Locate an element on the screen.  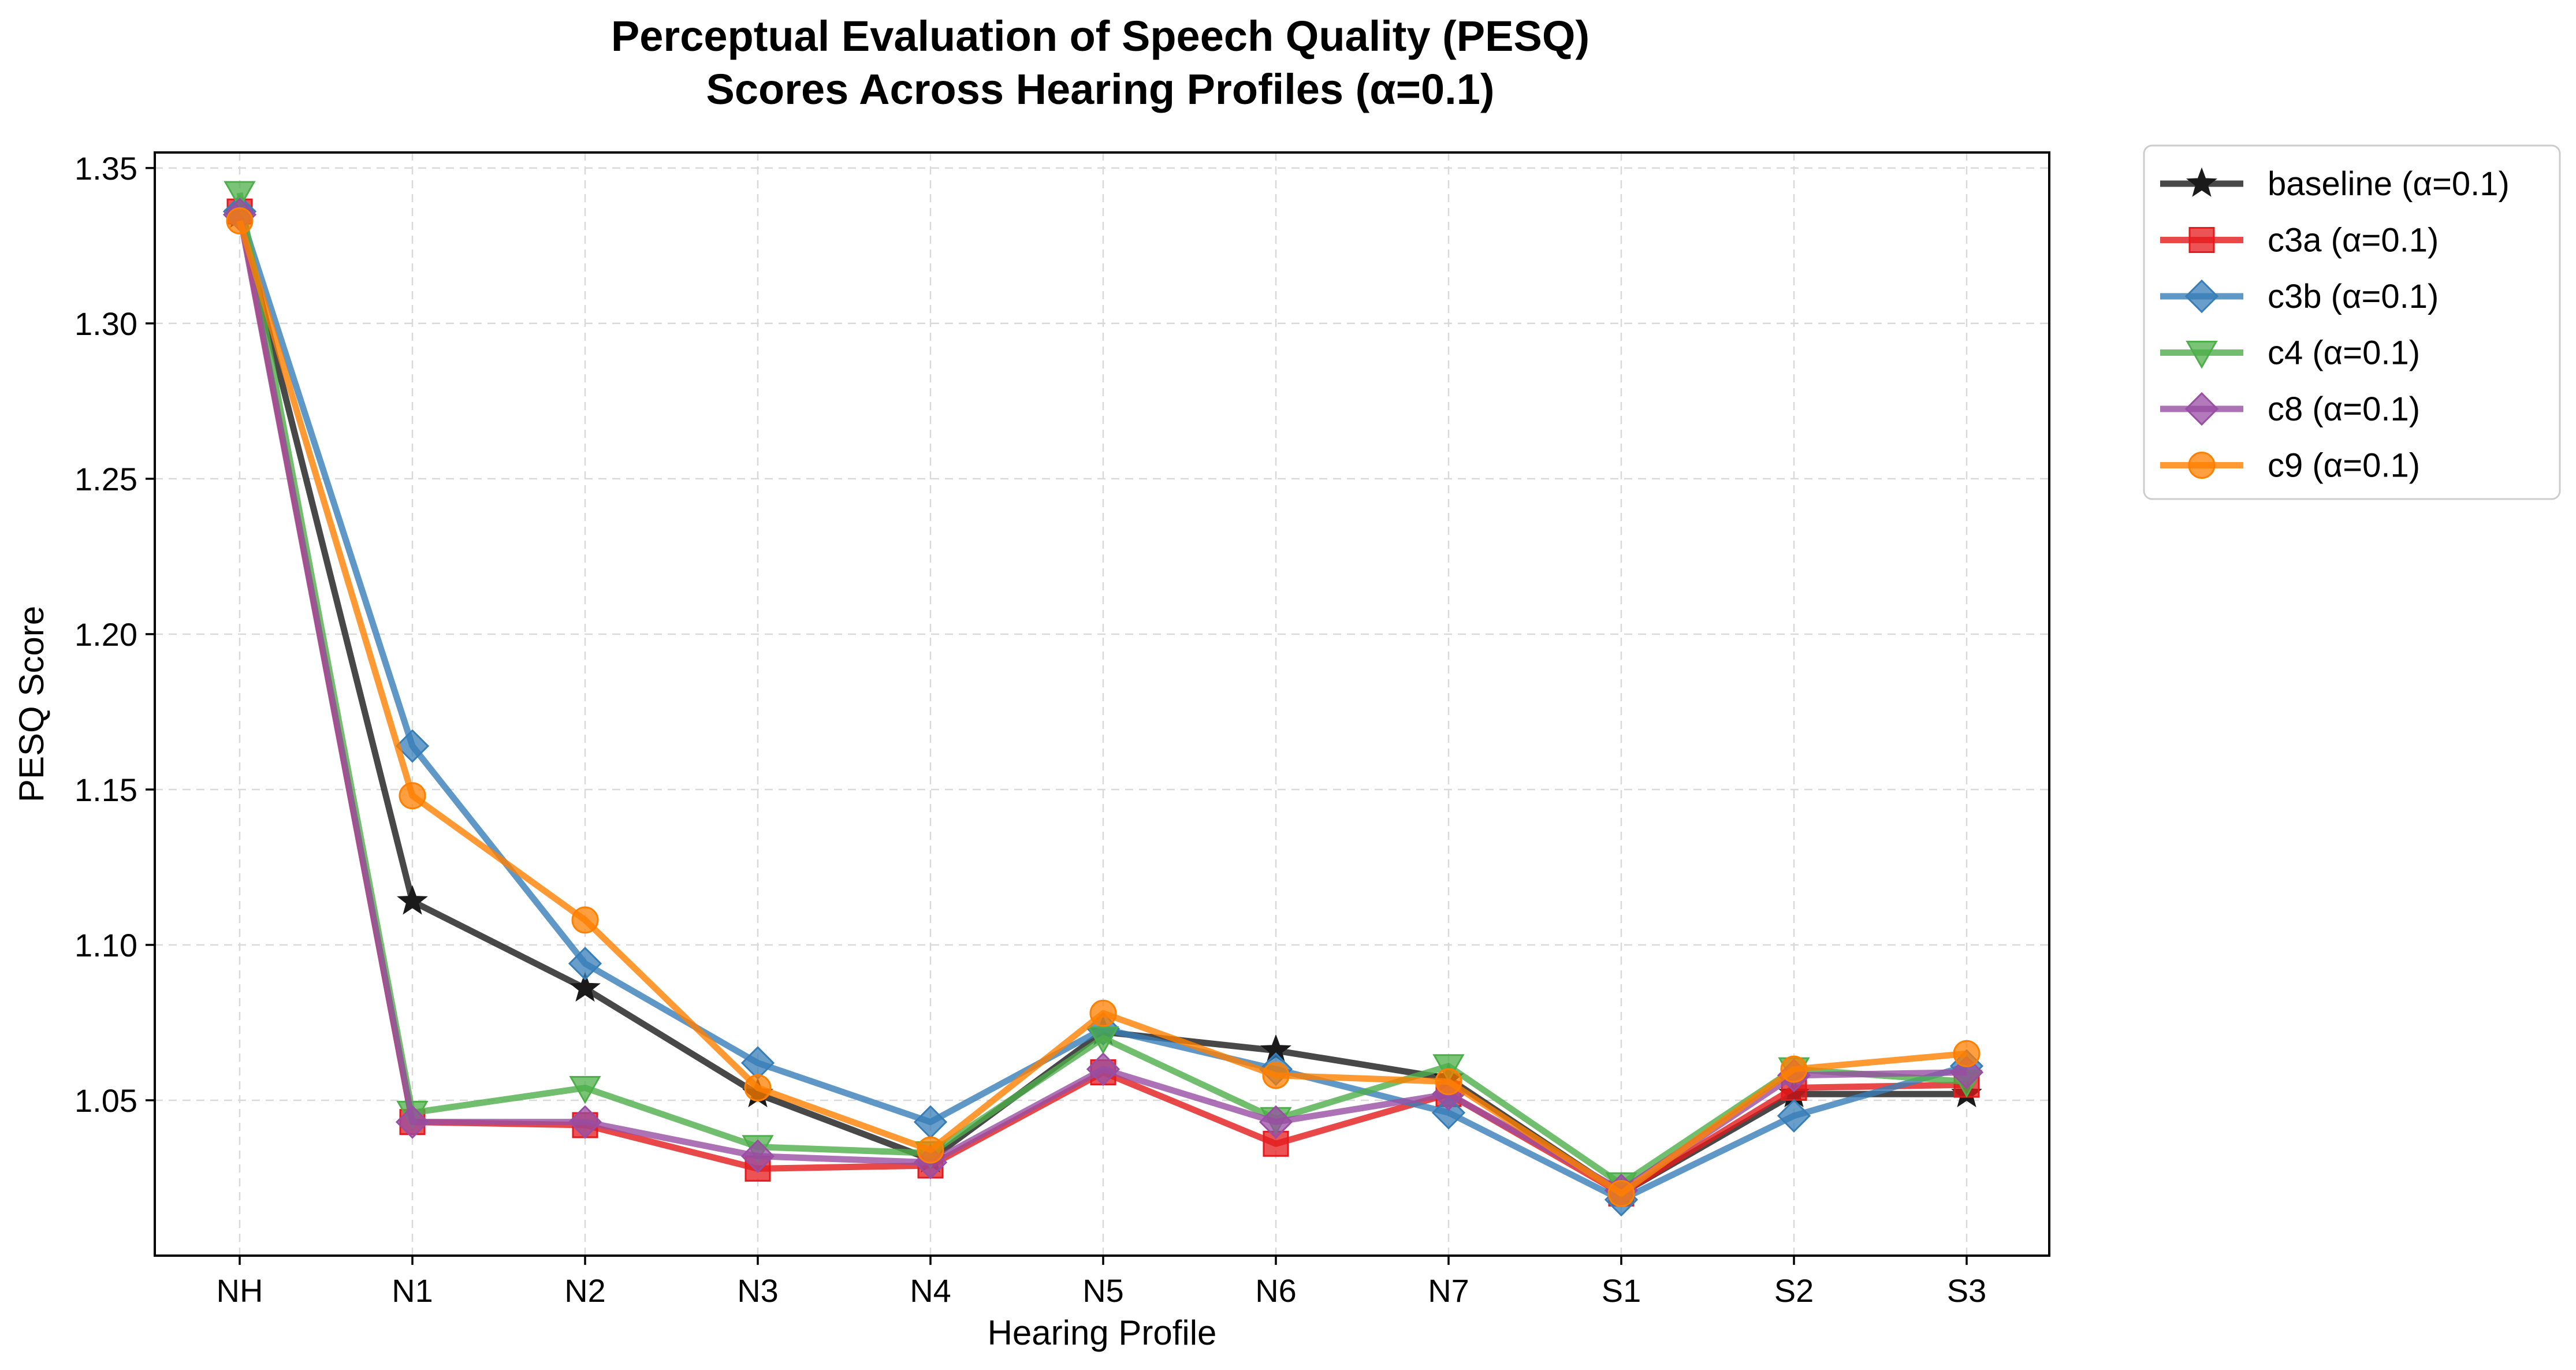
x-tick-label-N3: N3 is located at coordinates (758, 1290).